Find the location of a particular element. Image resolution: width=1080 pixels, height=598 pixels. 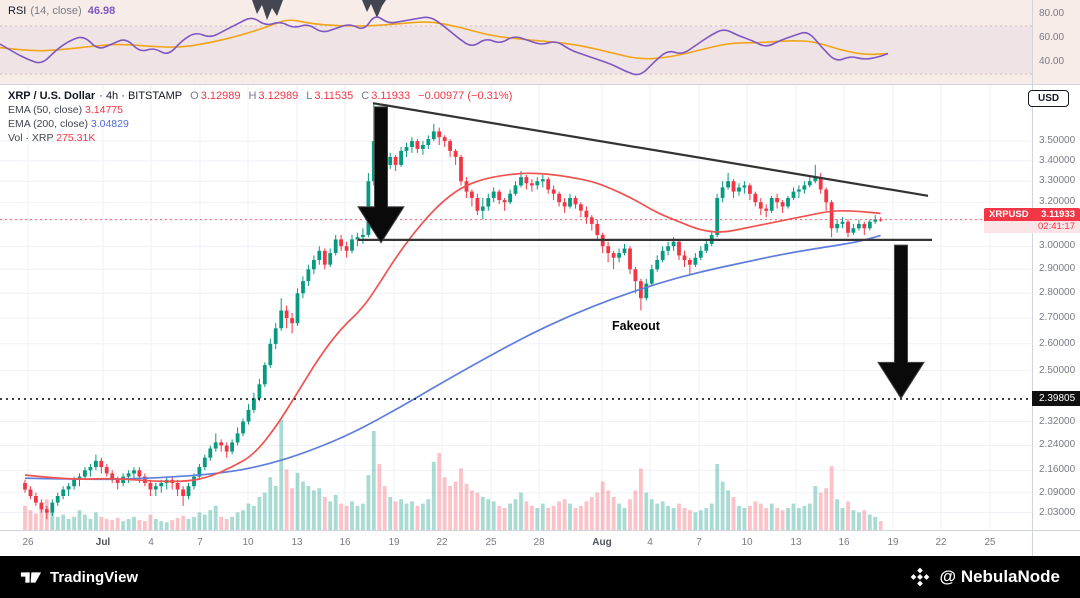

price-axis-label: 2.09000 is located at coordinates (1057, 492).